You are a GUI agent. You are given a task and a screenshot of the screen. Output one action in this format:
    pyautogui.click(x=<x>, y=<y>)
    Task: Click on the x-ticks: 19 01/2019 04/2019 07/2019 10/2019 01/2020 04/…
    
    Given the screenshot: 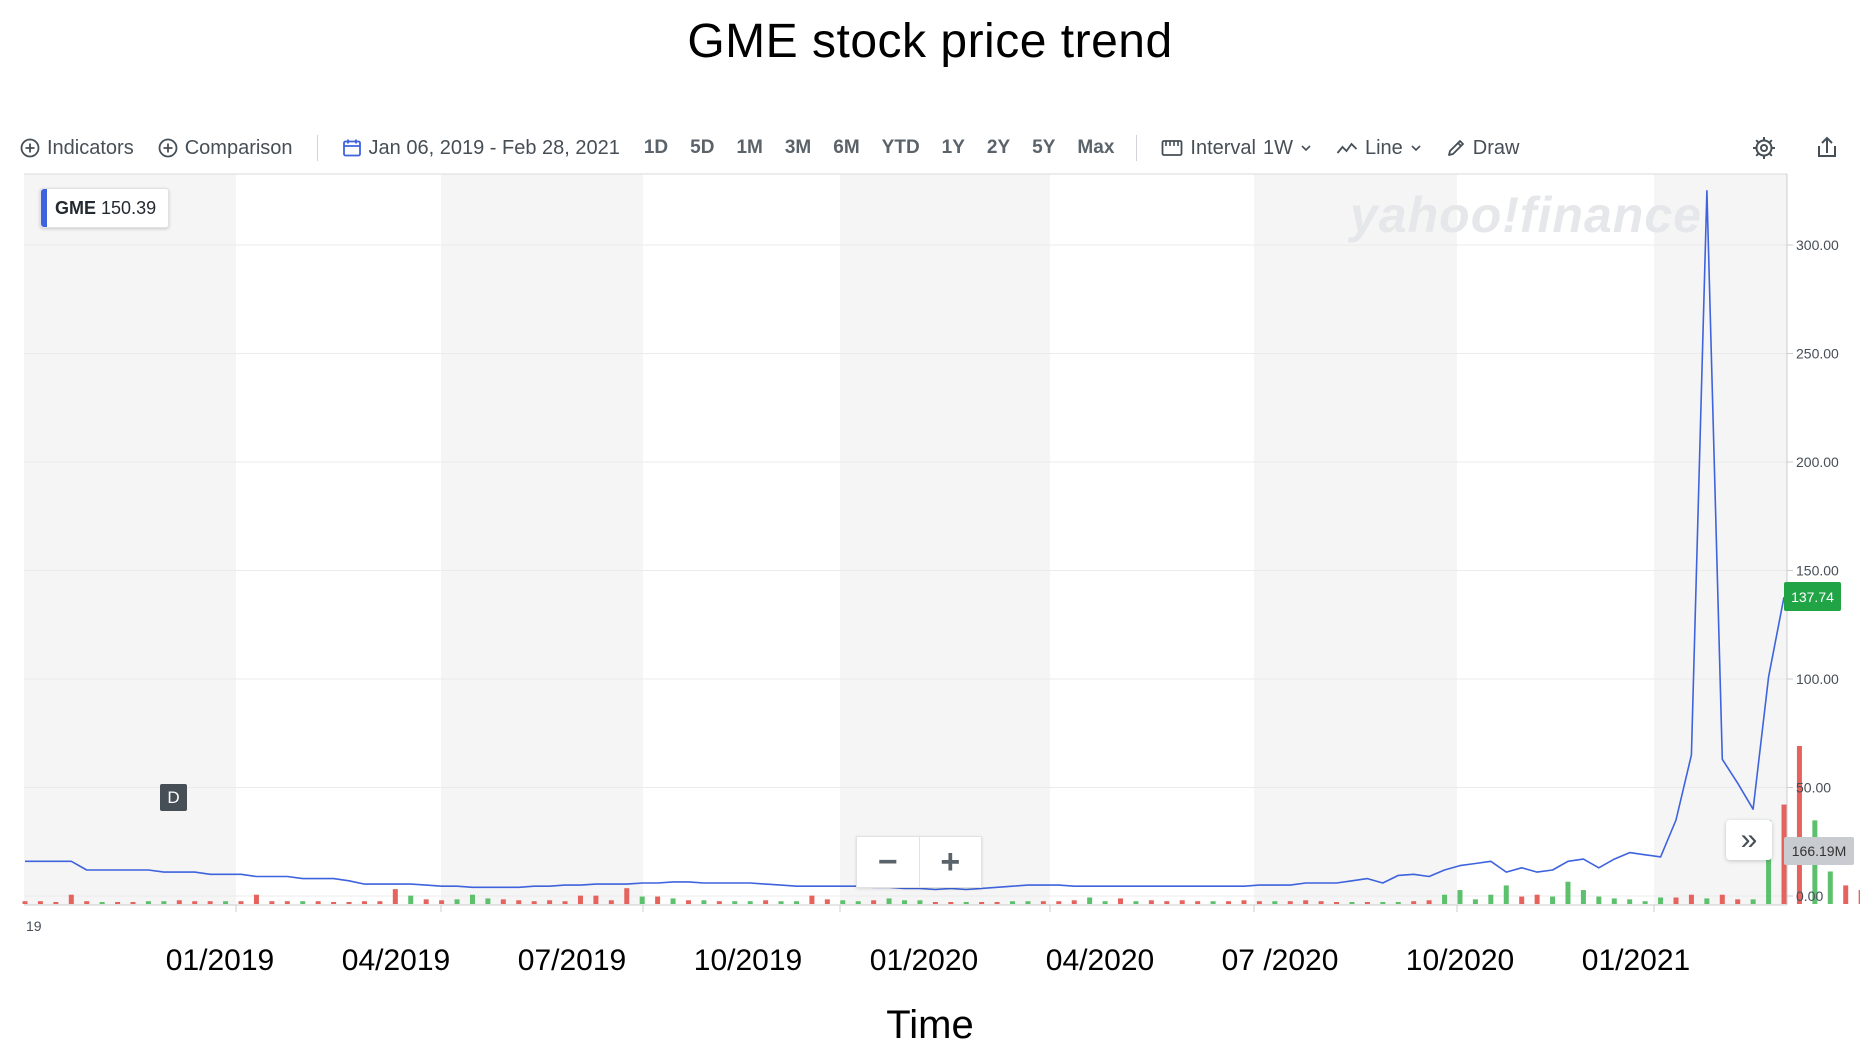 What is the action you would take?
    pyautogui.click(x=858, y=941)
    